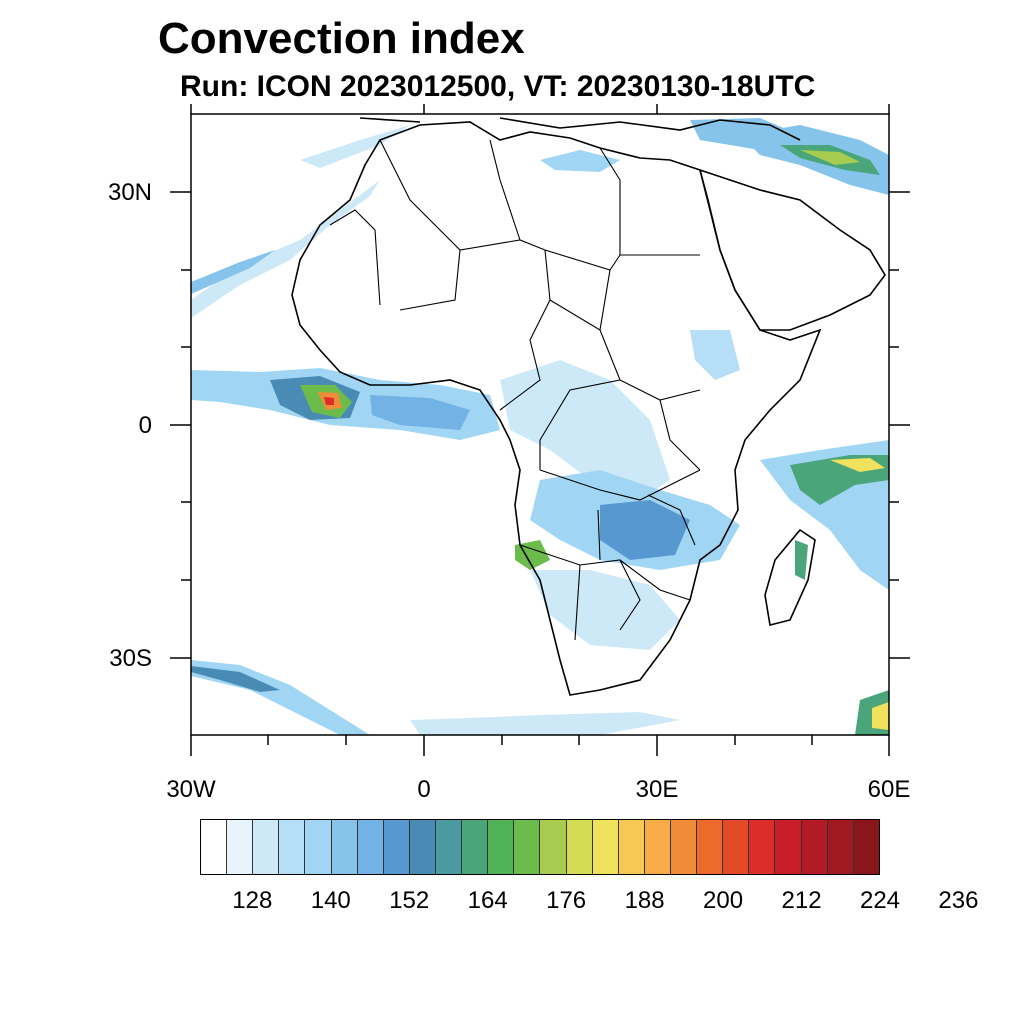 The image size is (1024, 1024). Describe the element at coordinates (235, 679) in the screenshot. I see `convection-patch-south-atlantic-core` at that location.